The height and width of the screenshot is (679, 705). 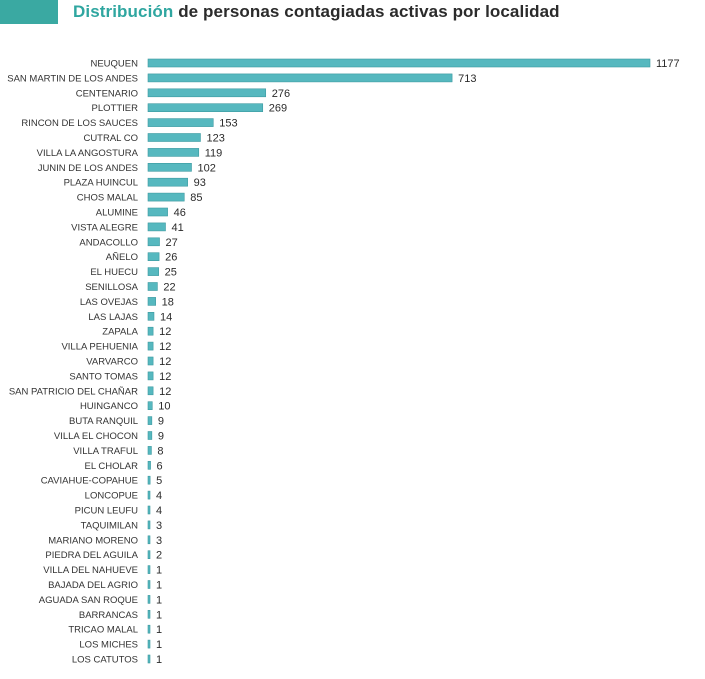 What do you see at coordinates (93, 585) in the screenshot?
I see `category-label: BAJADA DEL AGRIO` at bounding box center [93, 585].